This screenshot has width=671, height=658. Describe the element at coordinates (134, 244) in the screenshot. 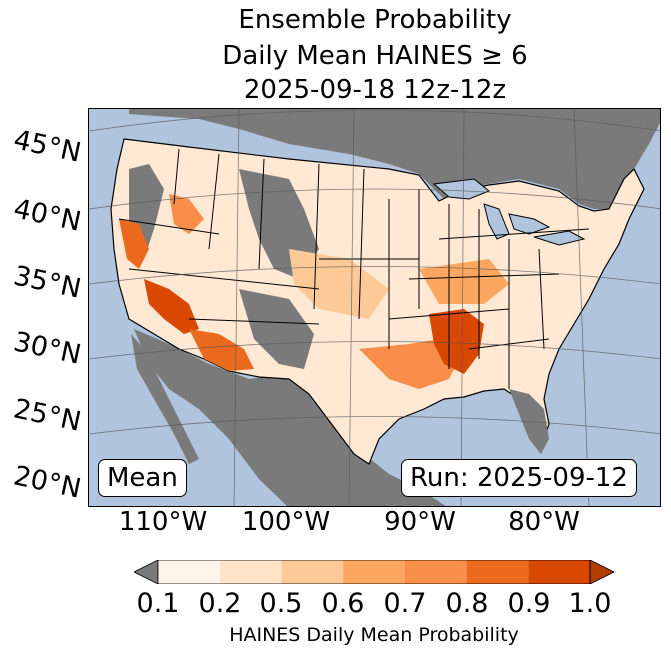

I see `prob-calif-north` at that location.